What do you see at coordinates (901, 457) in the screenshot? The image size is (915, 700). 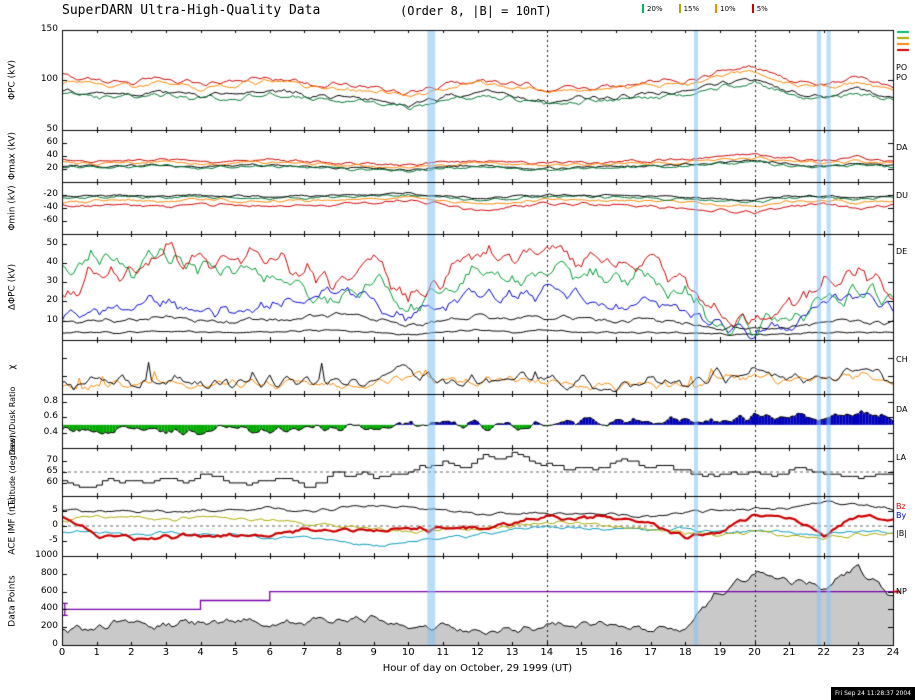 I see `right-panel-label: LA` at bounding box center [901, 457].